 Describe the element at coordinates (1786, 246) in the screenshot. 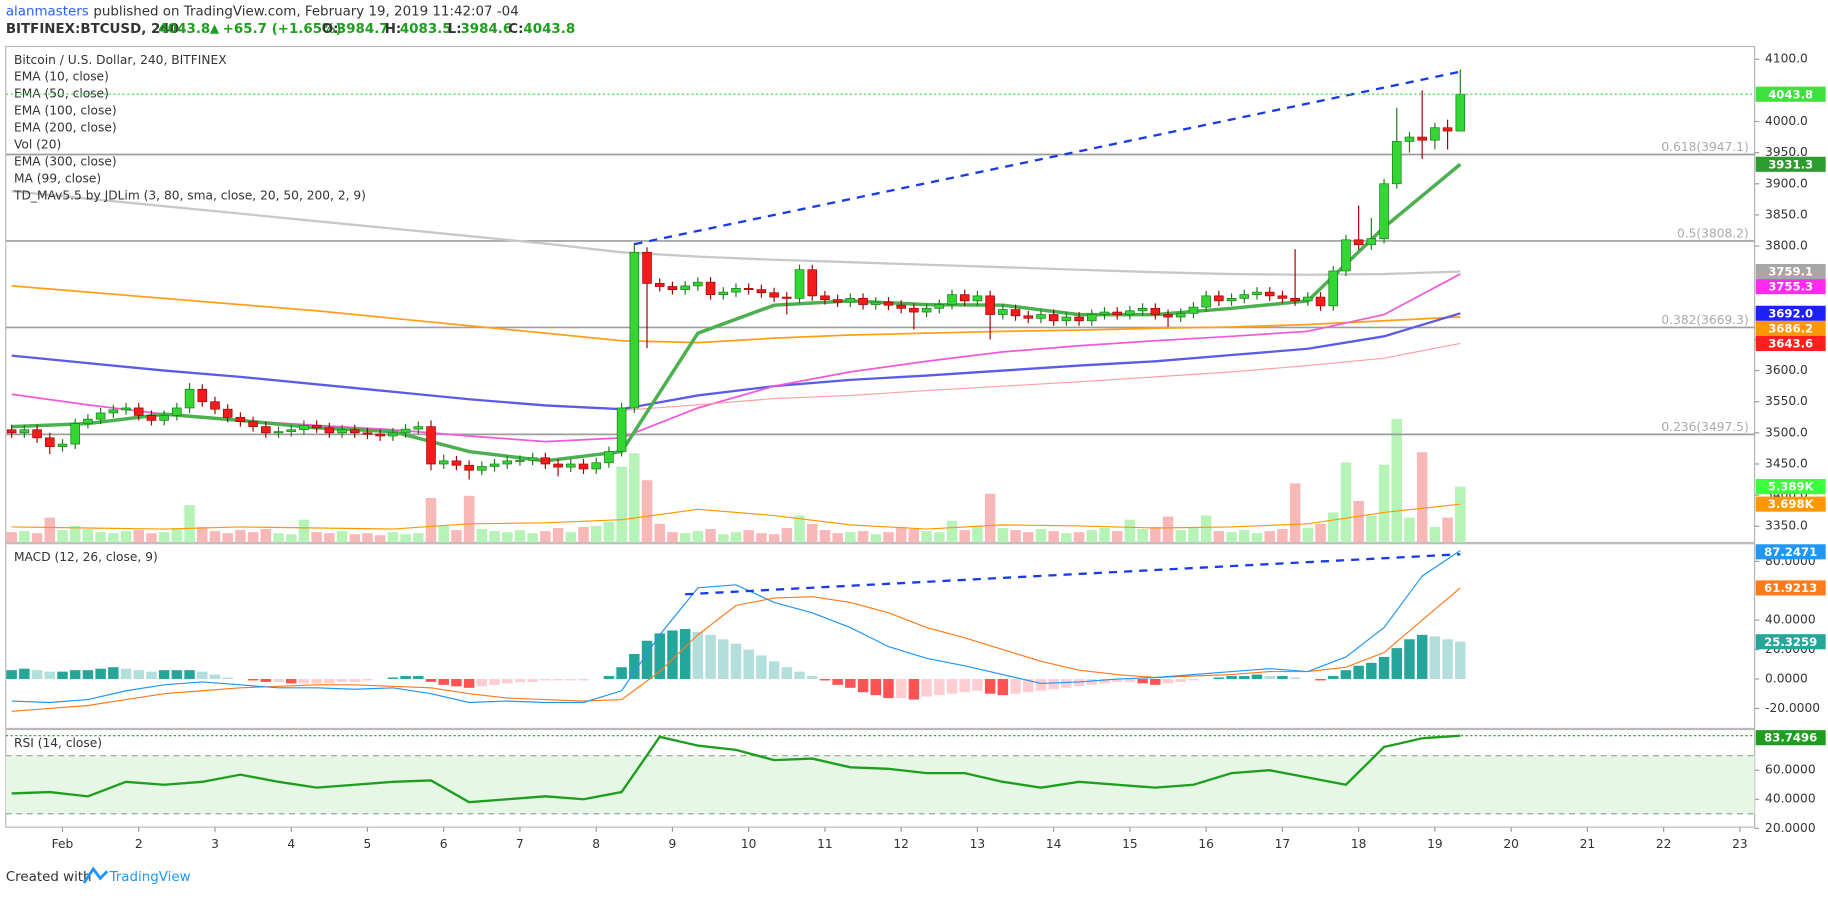

I see `y-tick-label: 3800.0` at that location.